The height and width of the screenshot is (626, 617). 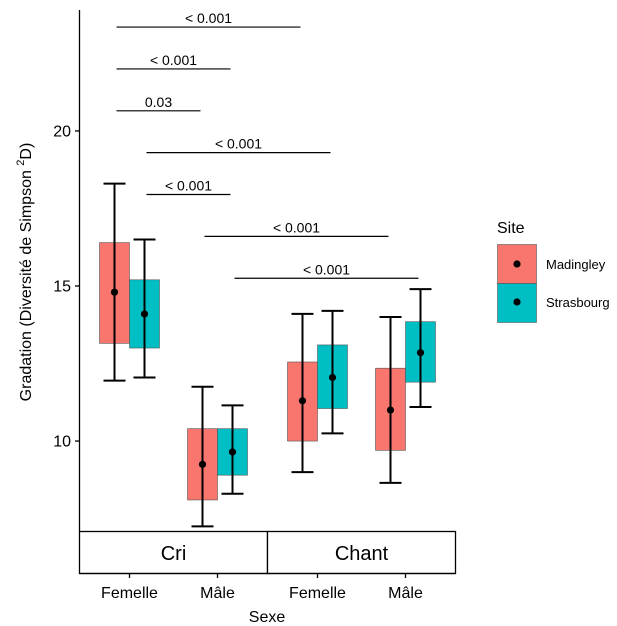 I want to click on box-group-cri-femelle-strasbourg, so click(x=144, y=308).